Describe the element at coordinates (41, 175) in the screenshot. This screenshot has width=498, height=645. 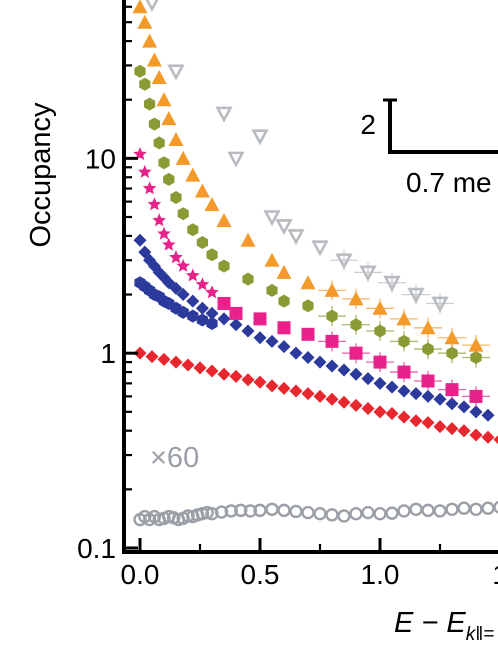
I see `y-axis-label: Occupancy` at that location.